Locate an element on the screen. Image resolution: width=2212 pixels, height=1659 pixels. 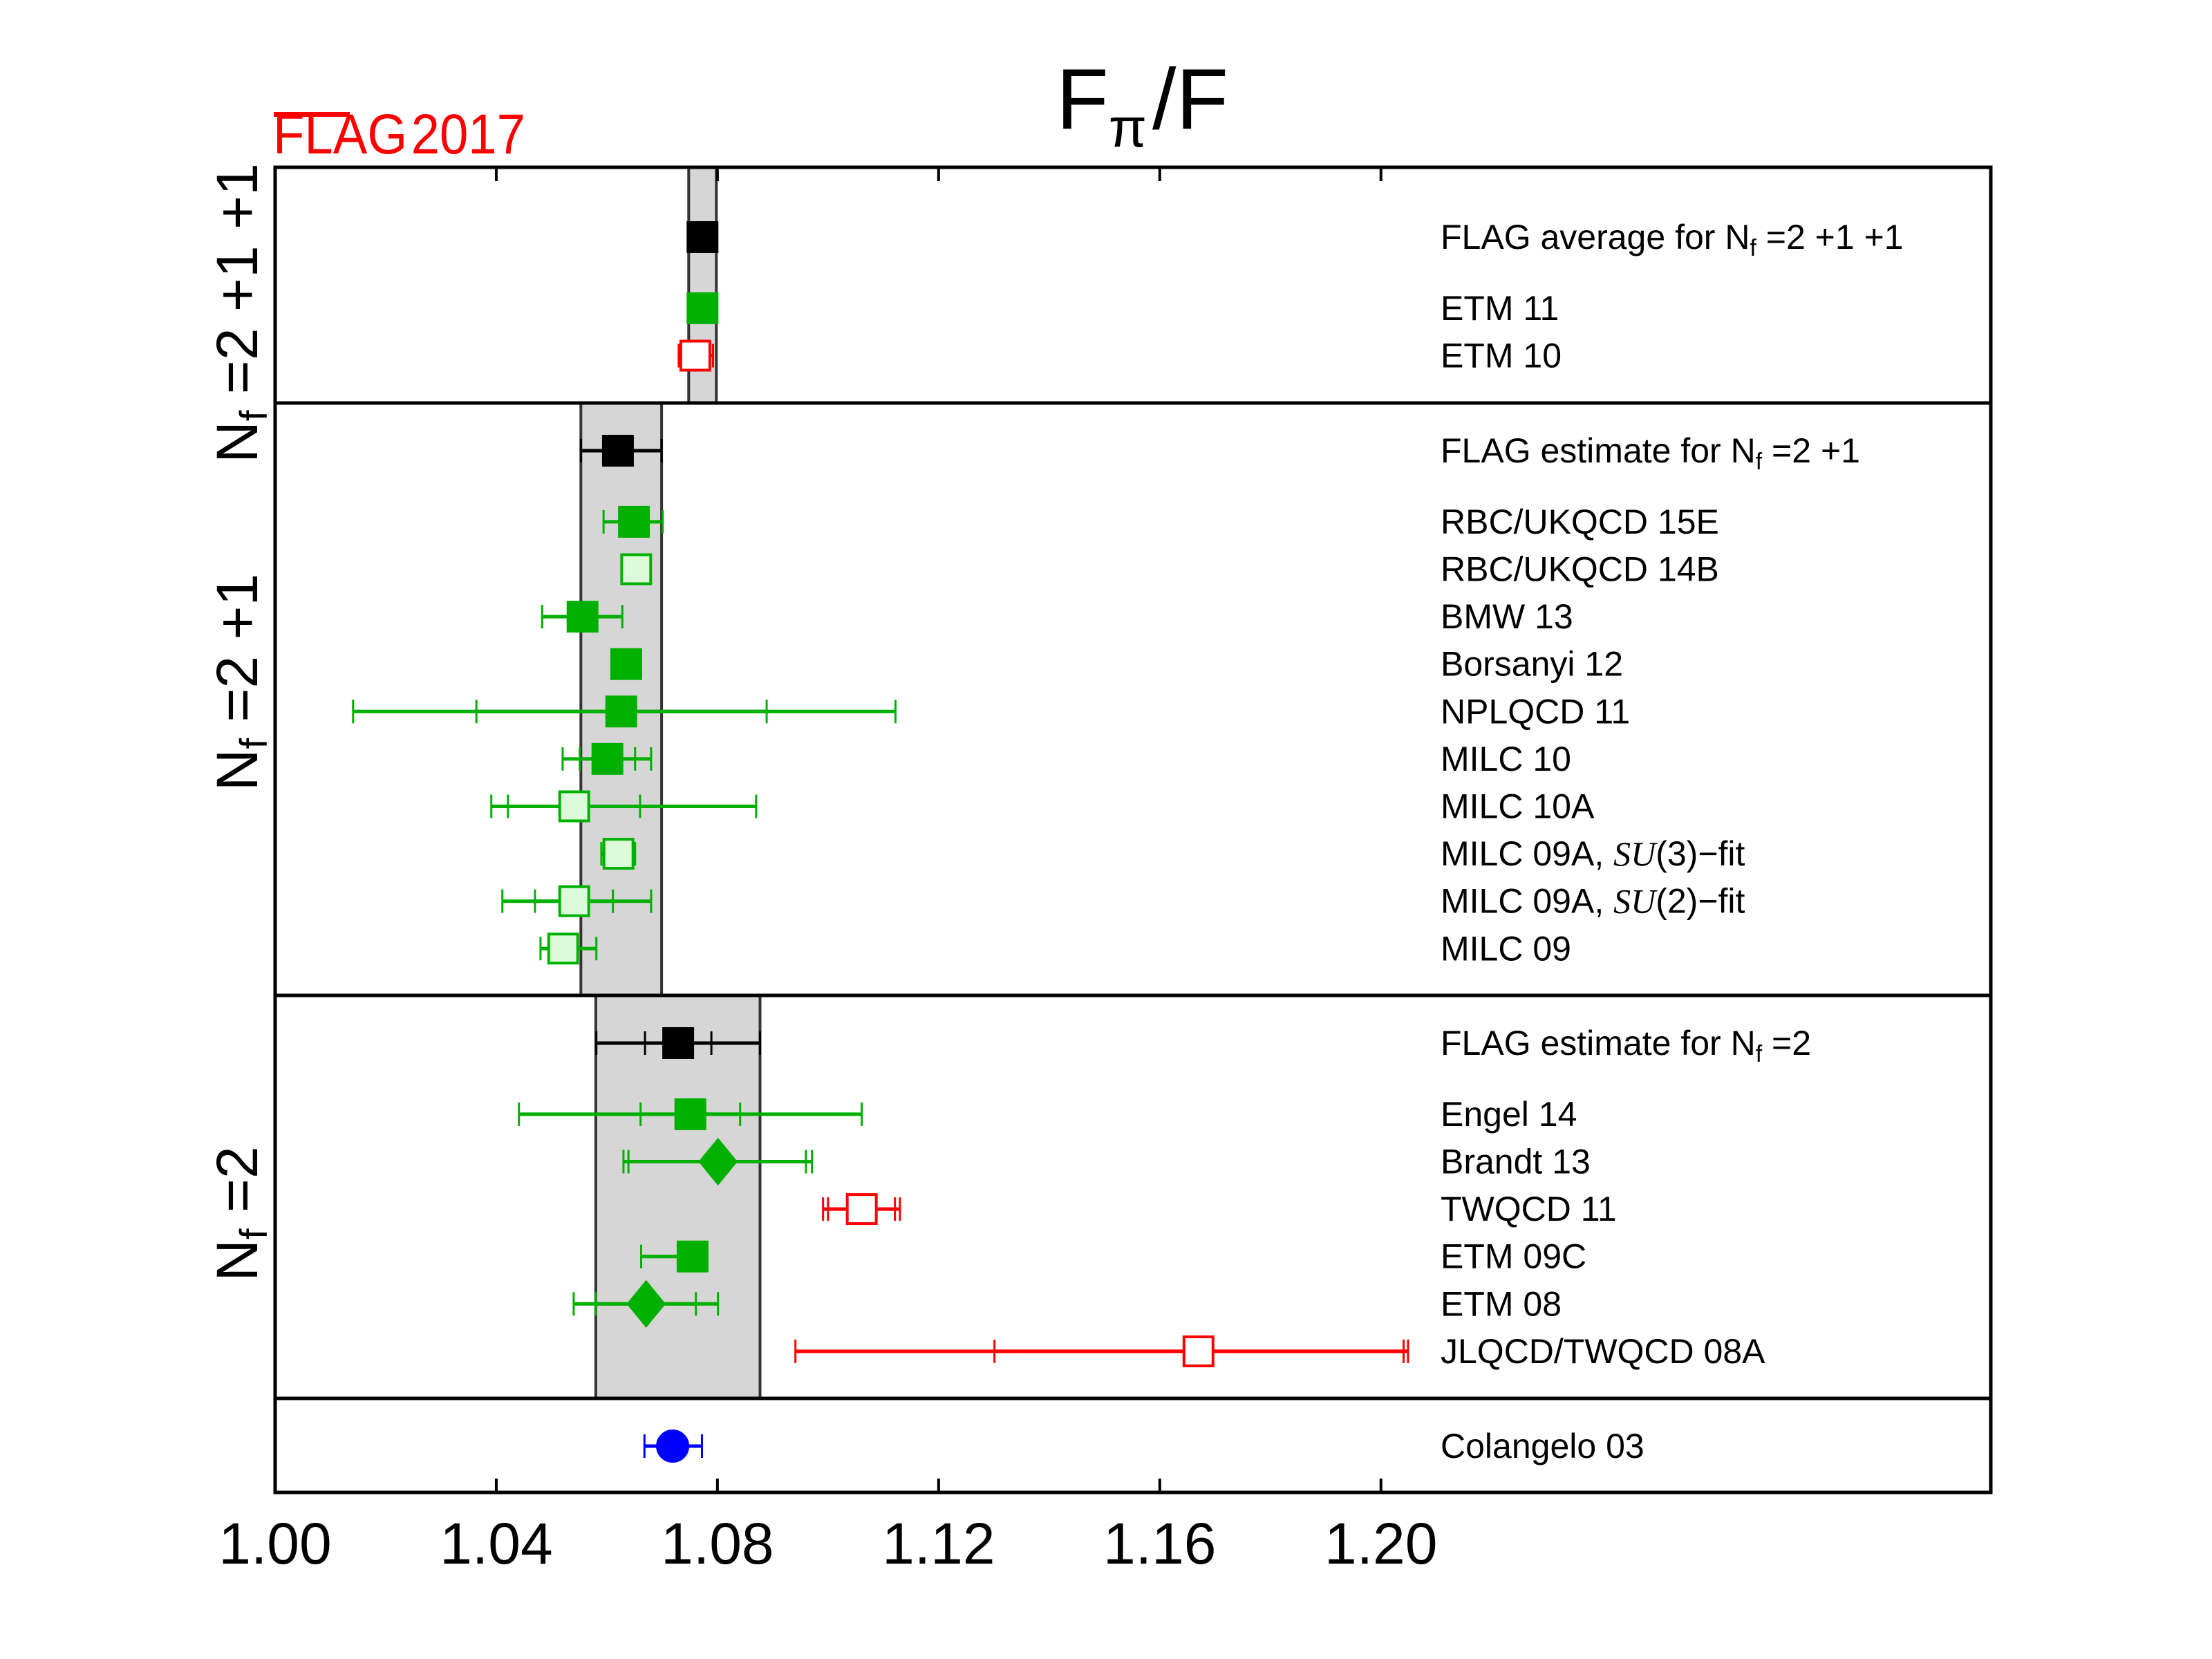
row-label-text: MILC 09 is located at coordinates (1506, 948).